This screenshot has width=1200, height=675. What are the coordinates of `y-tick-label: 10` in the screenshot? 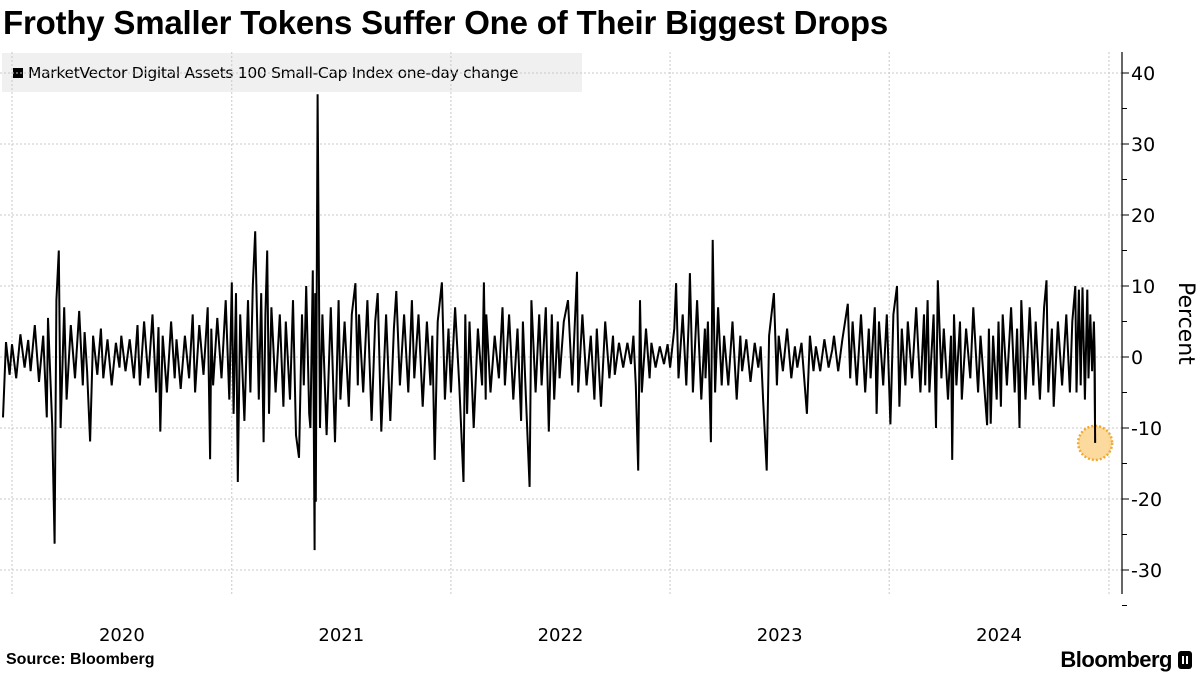 It's located at (1143, 287).